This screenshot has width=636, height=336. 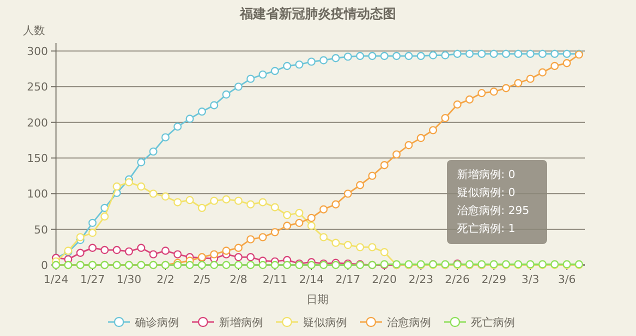 What do you see at coordinates (486, 192) in the screenshot?
I see `annotation: 疑似病例: 0` at bounding box center [486, 192].